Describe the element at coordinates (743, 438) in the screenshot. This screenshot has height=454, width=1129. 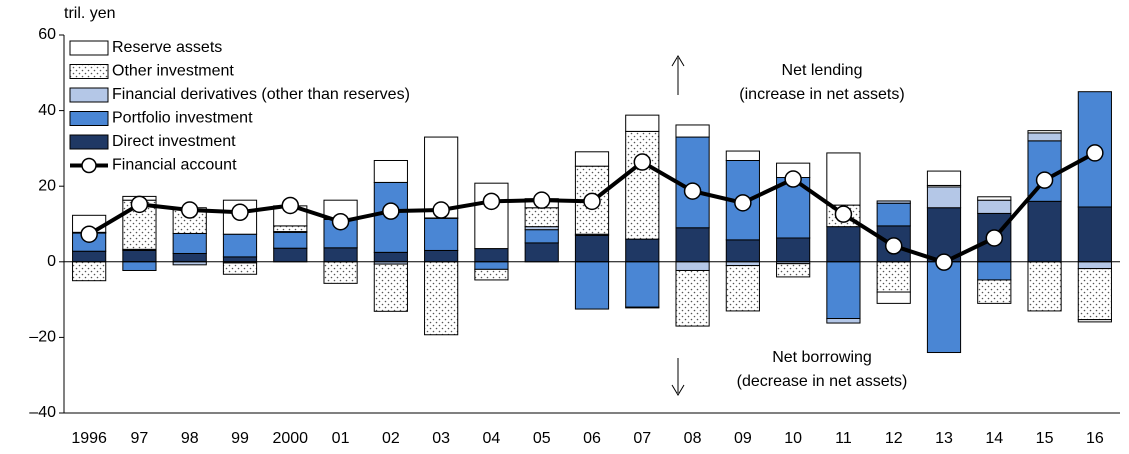
I see `x-tick-label: 09` at that location.